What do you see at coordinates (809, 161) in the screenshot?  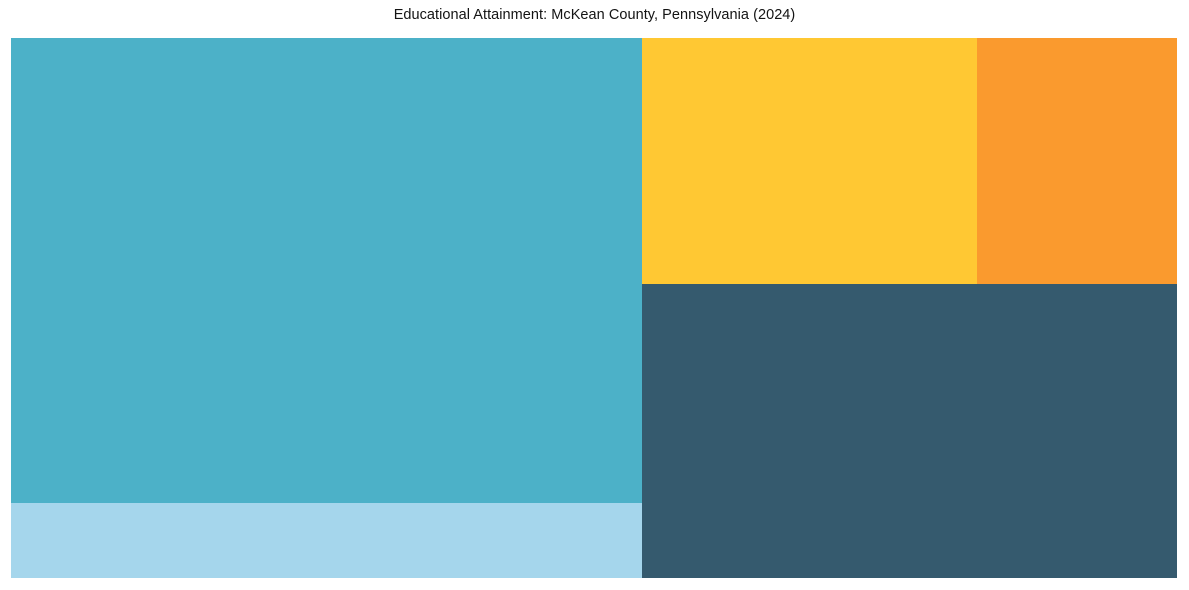 I see `treemap-tile-some-college-no-degree: Some college, no degree 15.9` at bounding box center [809, 161].